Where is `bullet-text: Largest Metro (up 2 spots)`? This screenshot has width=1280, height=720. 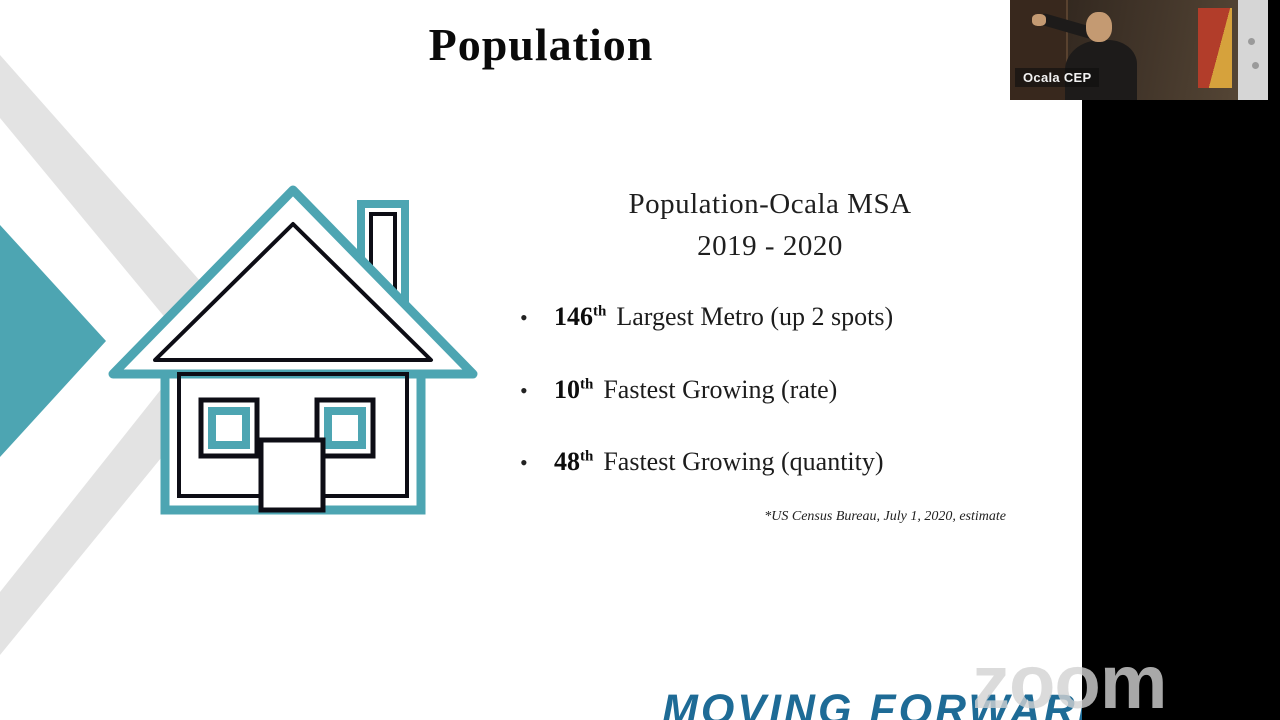
bullet-text: Largest Metro (up 2 spots) is located at coordinates (755, 317).